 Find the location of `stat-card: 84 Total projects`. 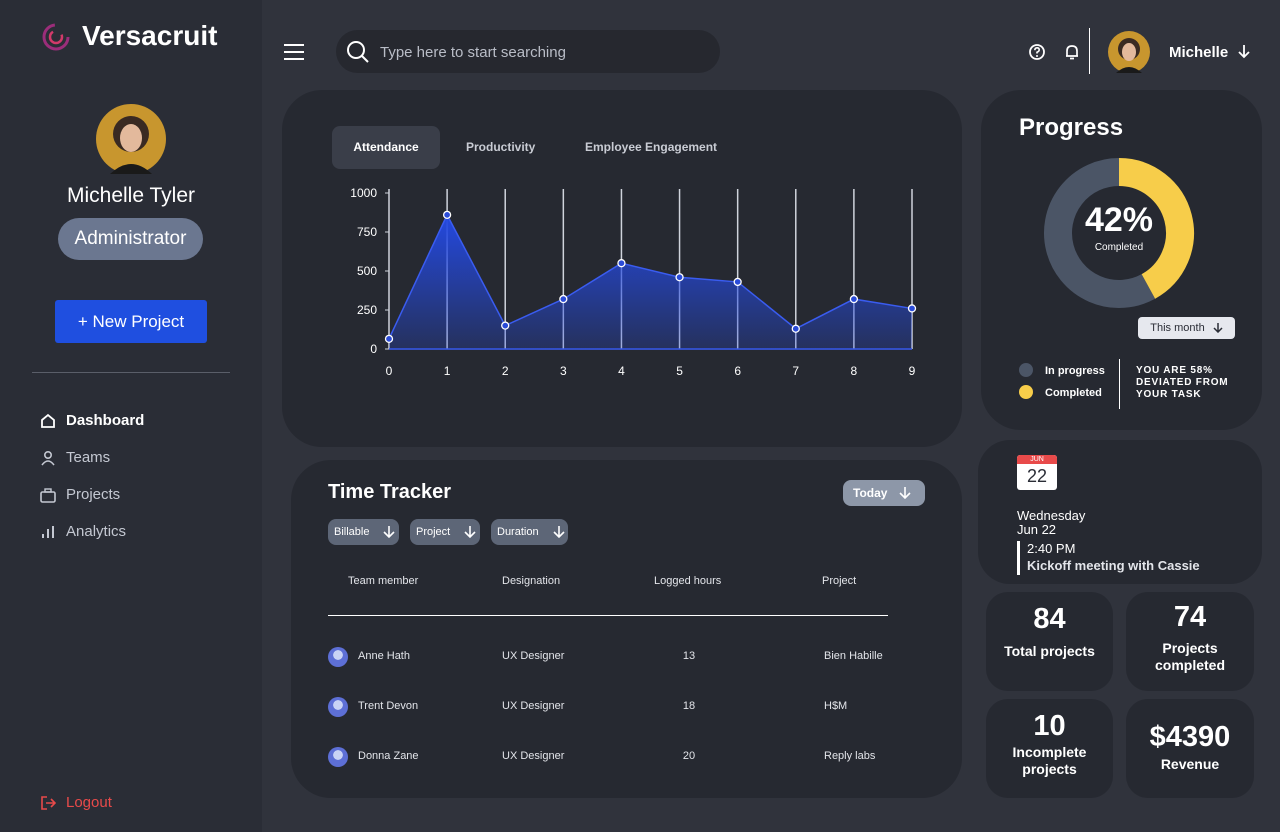

stat-card: 84 Total projects is located at coordinates (1049, 641).